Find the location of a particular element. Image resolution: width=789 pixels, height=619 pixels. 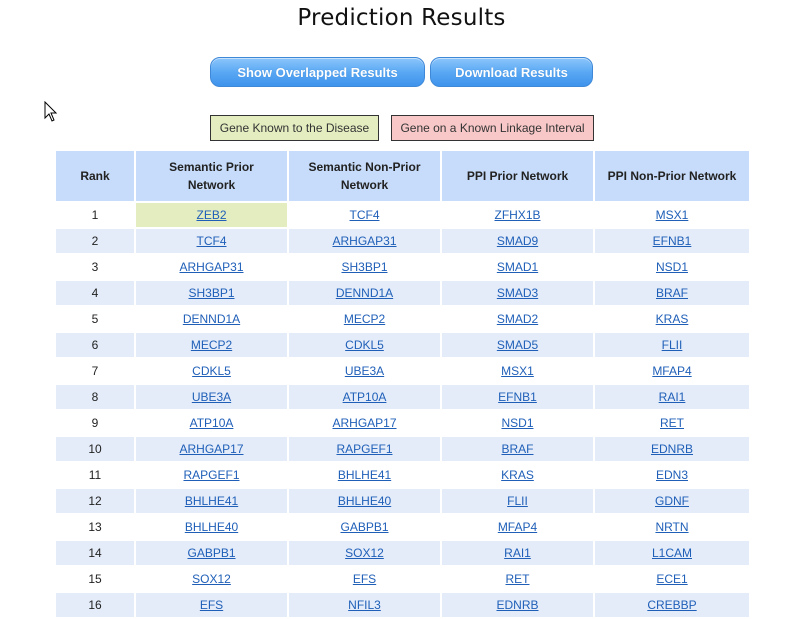

ppi-prior-gene-link: FLII is located at coordinates (517, 501).